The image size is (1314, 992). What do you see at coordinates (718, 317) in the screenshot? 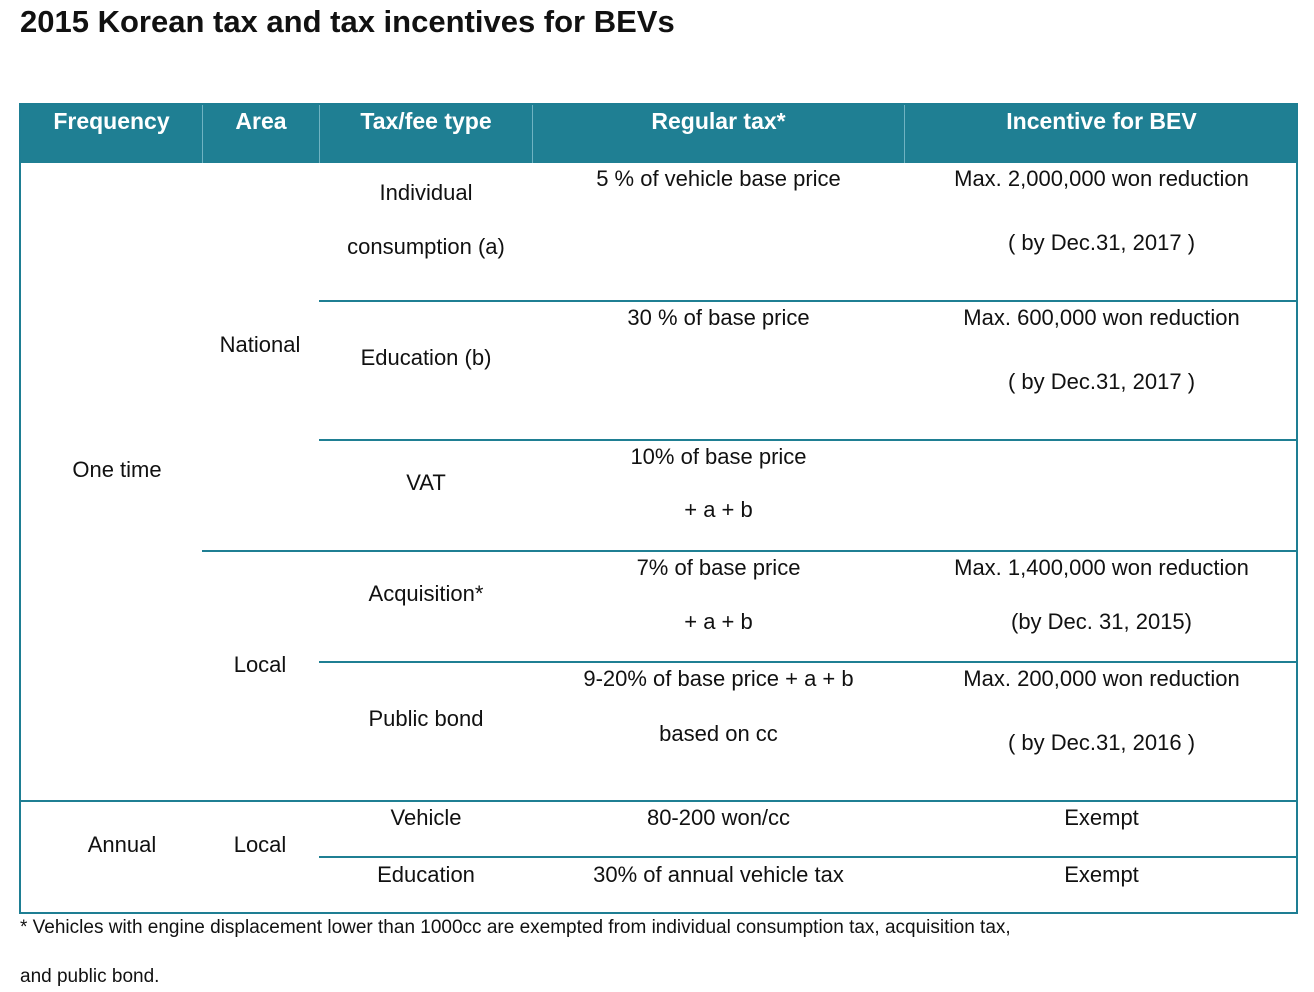
I see `regular-education-b: 30 % of base price` at bounding box center [718, 317].